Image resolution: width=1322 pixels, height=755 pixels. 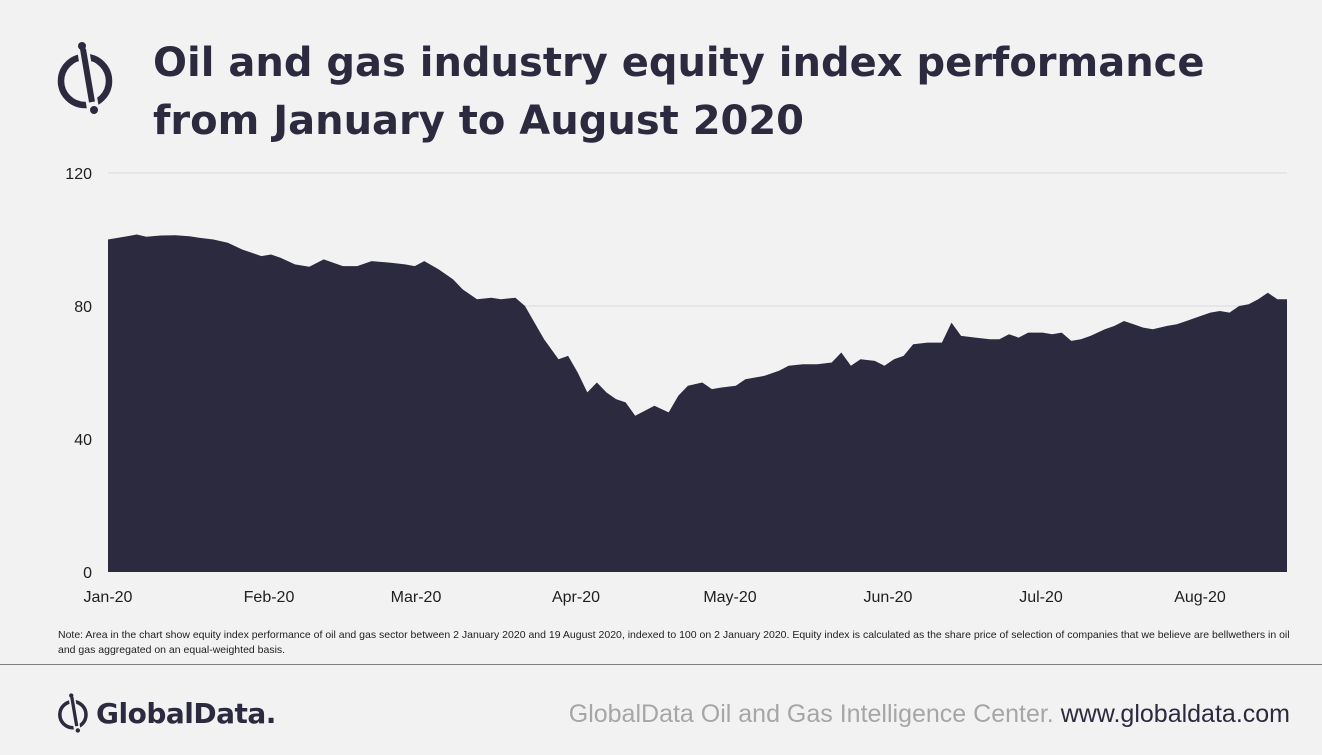 I want to click on footer-logo-text: GlobalData., so click(x=186, y=713).